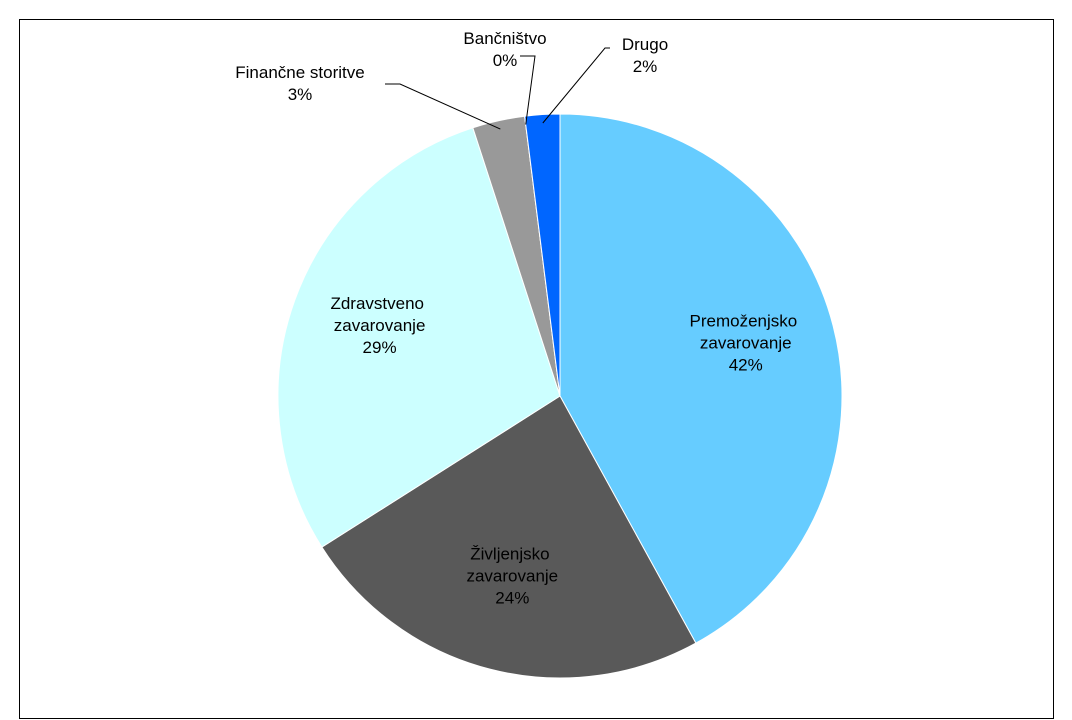 Image resolution: width=1072 pixels, height=720 pixels. What do you see at coordinates (505, 60) in the screenshot?
I see `value-label: 0%` at bounding box center [505, 60].